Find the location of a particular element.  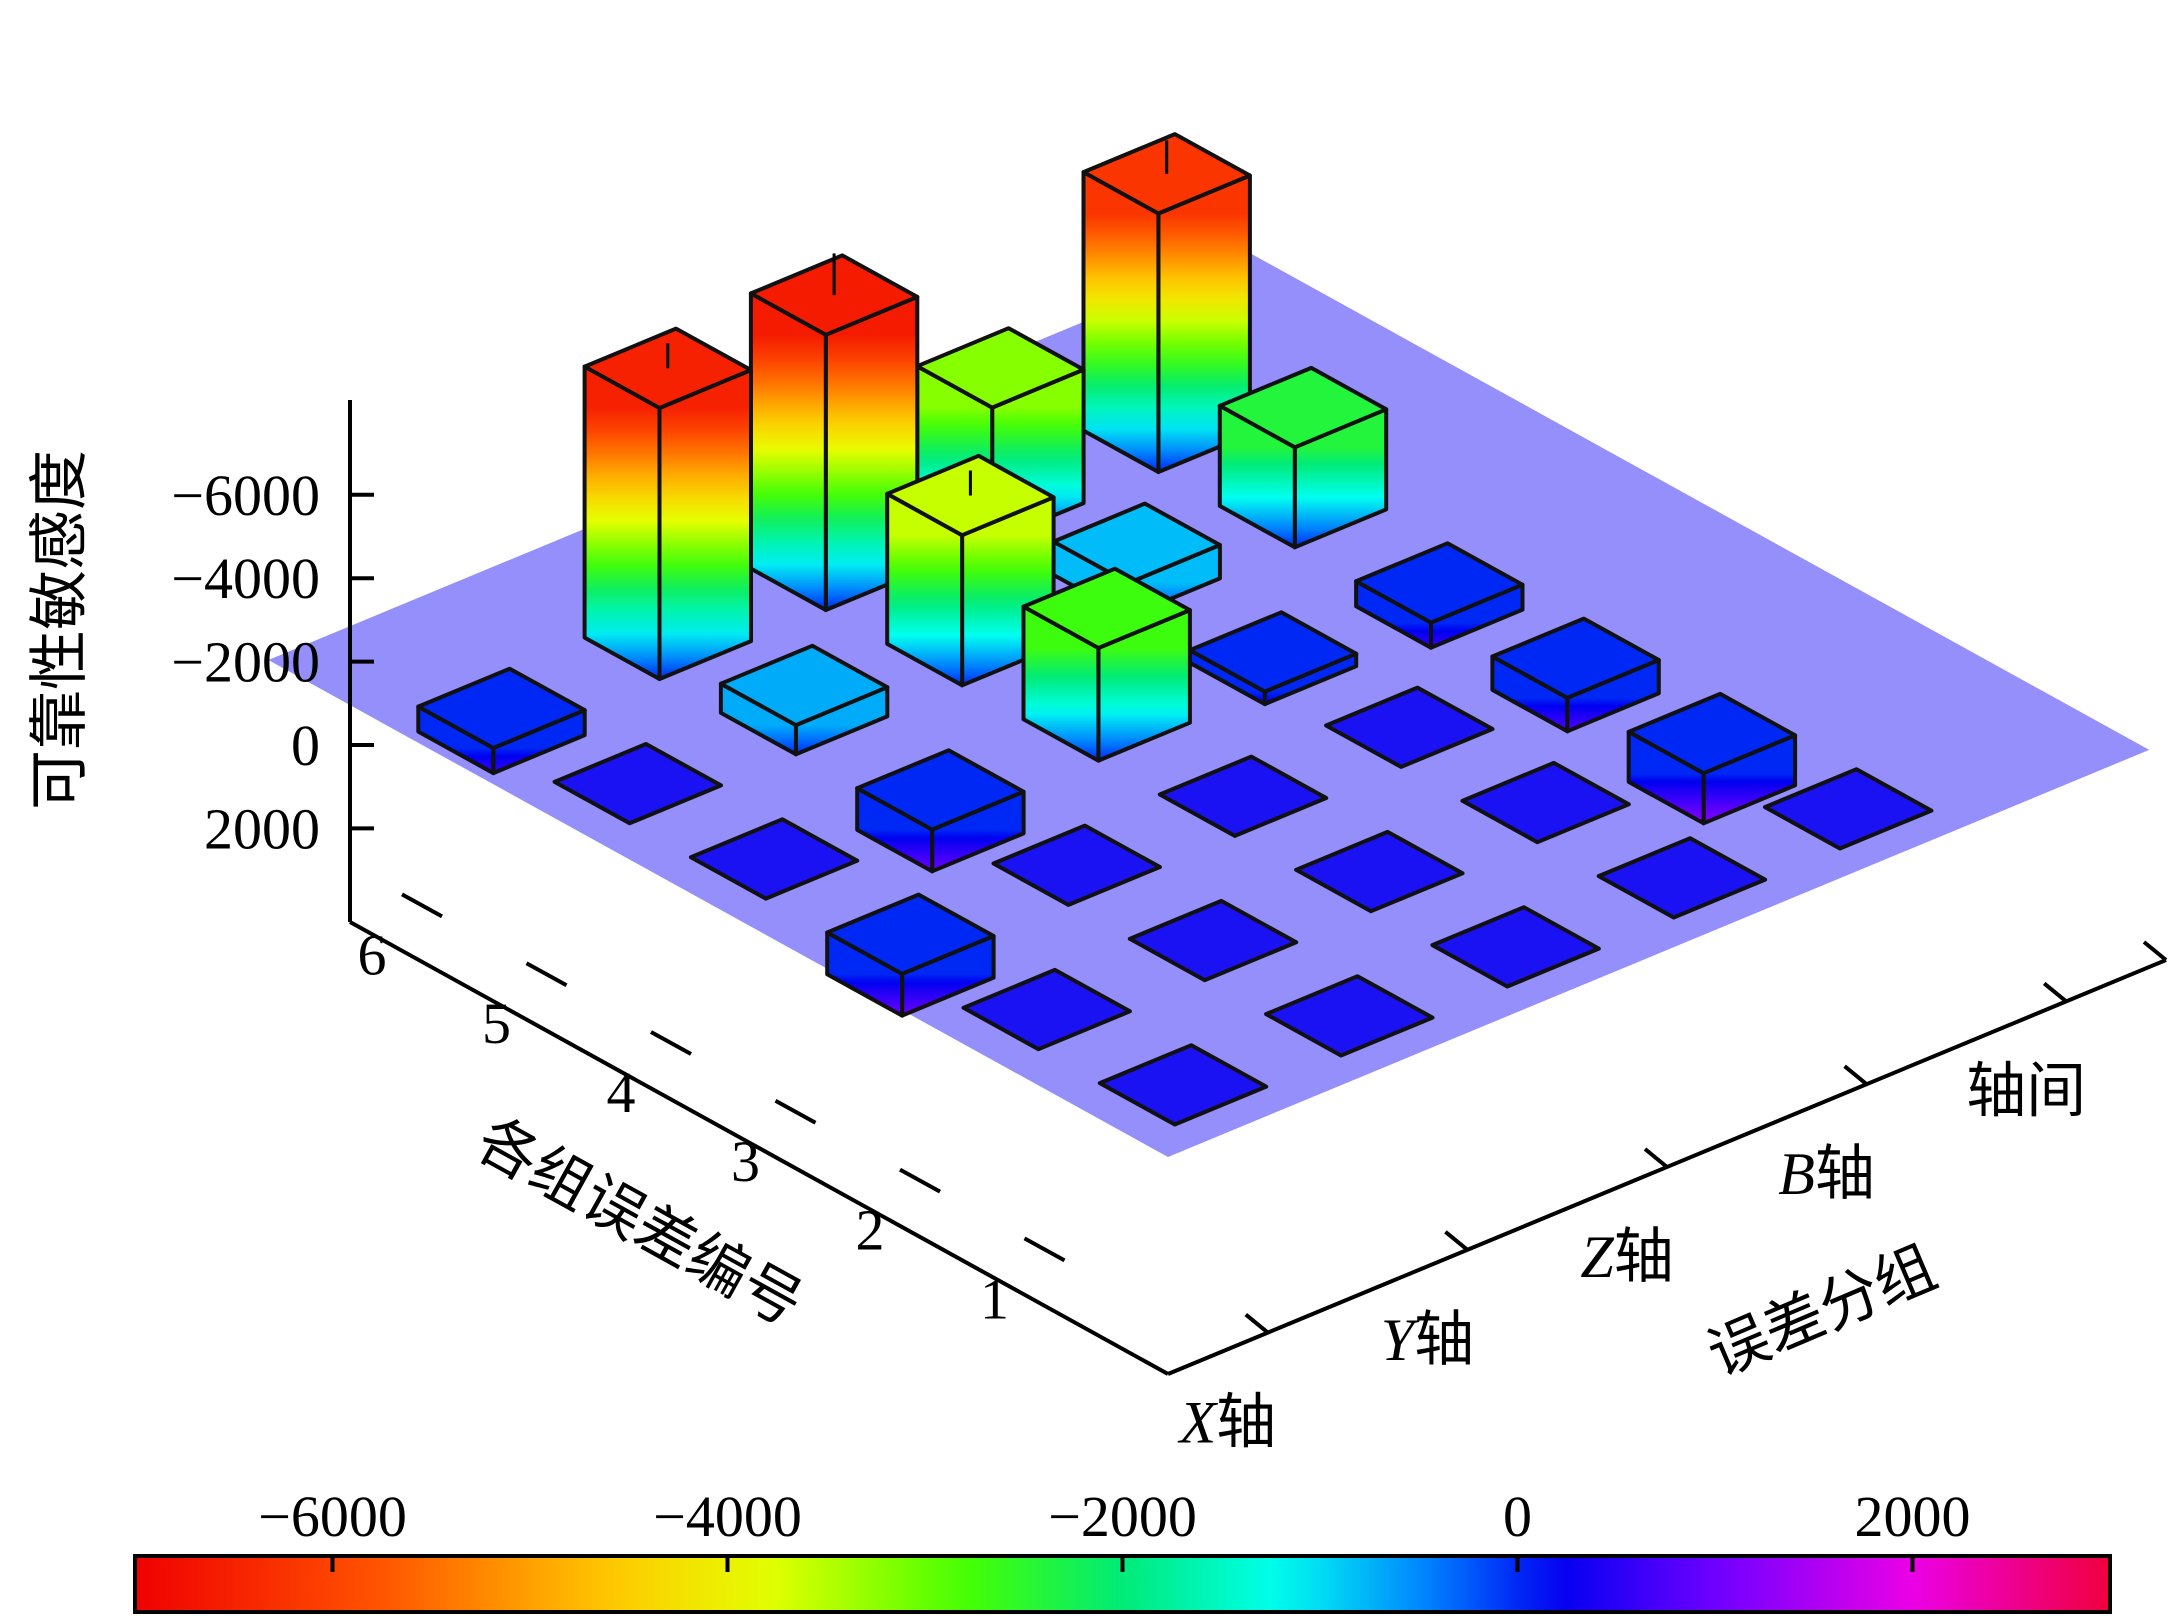

colorbar-tick-label: −6000 is located at coordinates (332, 1516).